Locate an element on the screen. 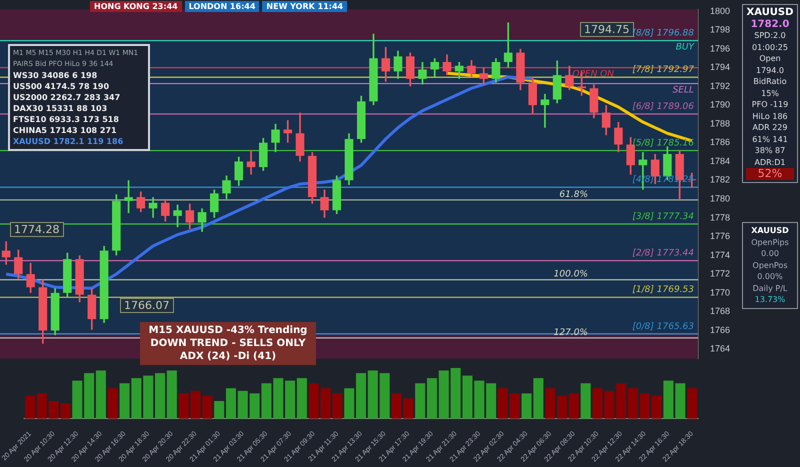 This screenshot has width=800, height=467. y-tick-label: 1792 is located at coordinates (720, 85).